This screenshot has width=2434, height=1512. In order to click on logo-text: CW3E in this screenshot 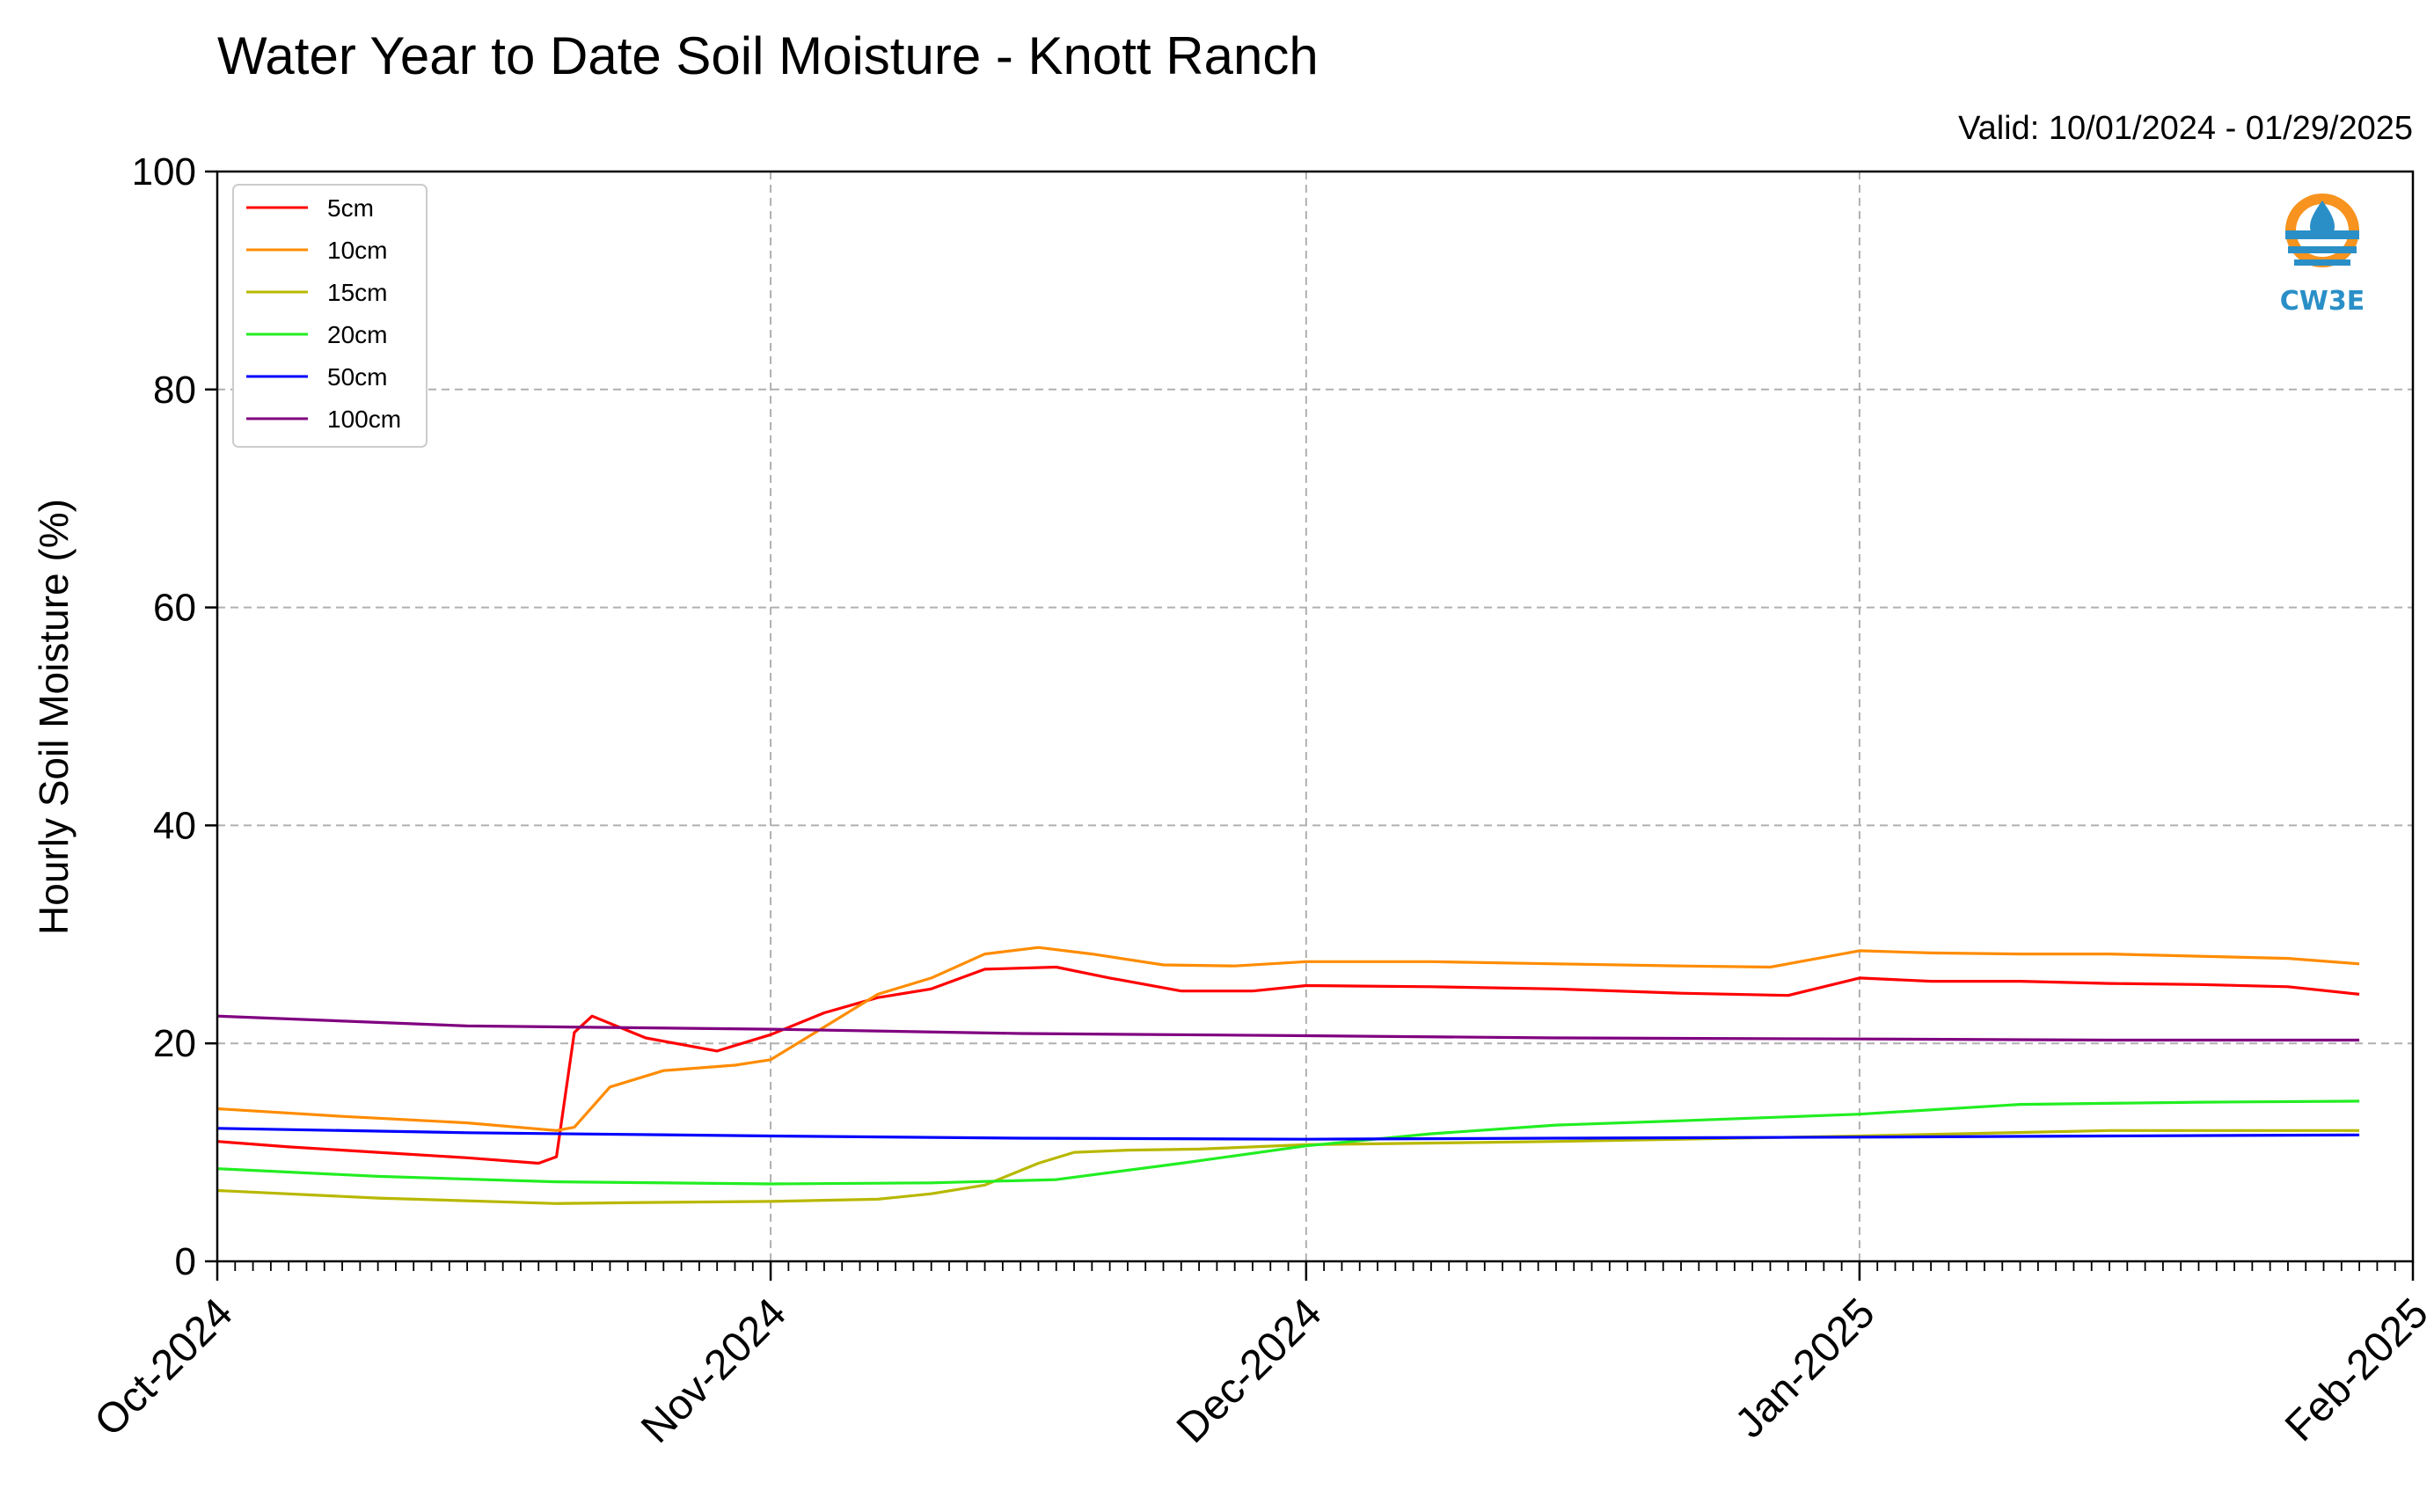, I will do `click(2322, 301)`.